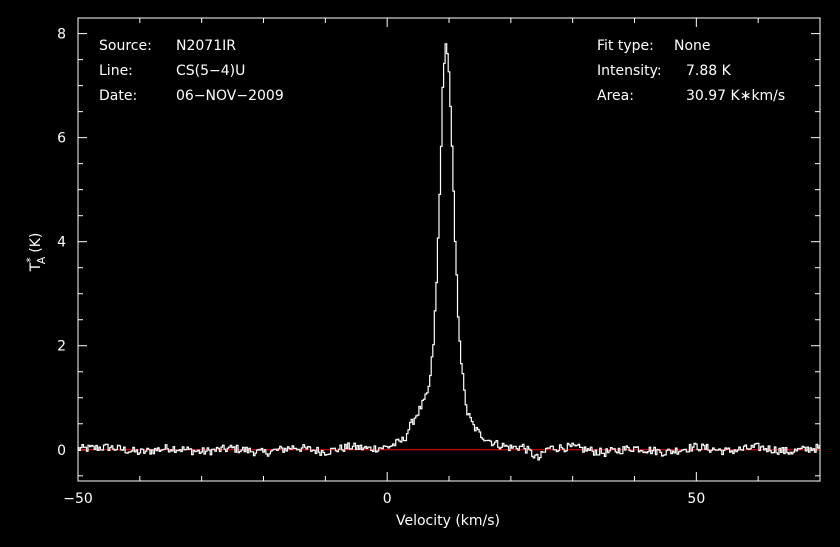 This screenshot has height=547, width=840. I want to click on x-tick-label: 0, so click(387, 499).